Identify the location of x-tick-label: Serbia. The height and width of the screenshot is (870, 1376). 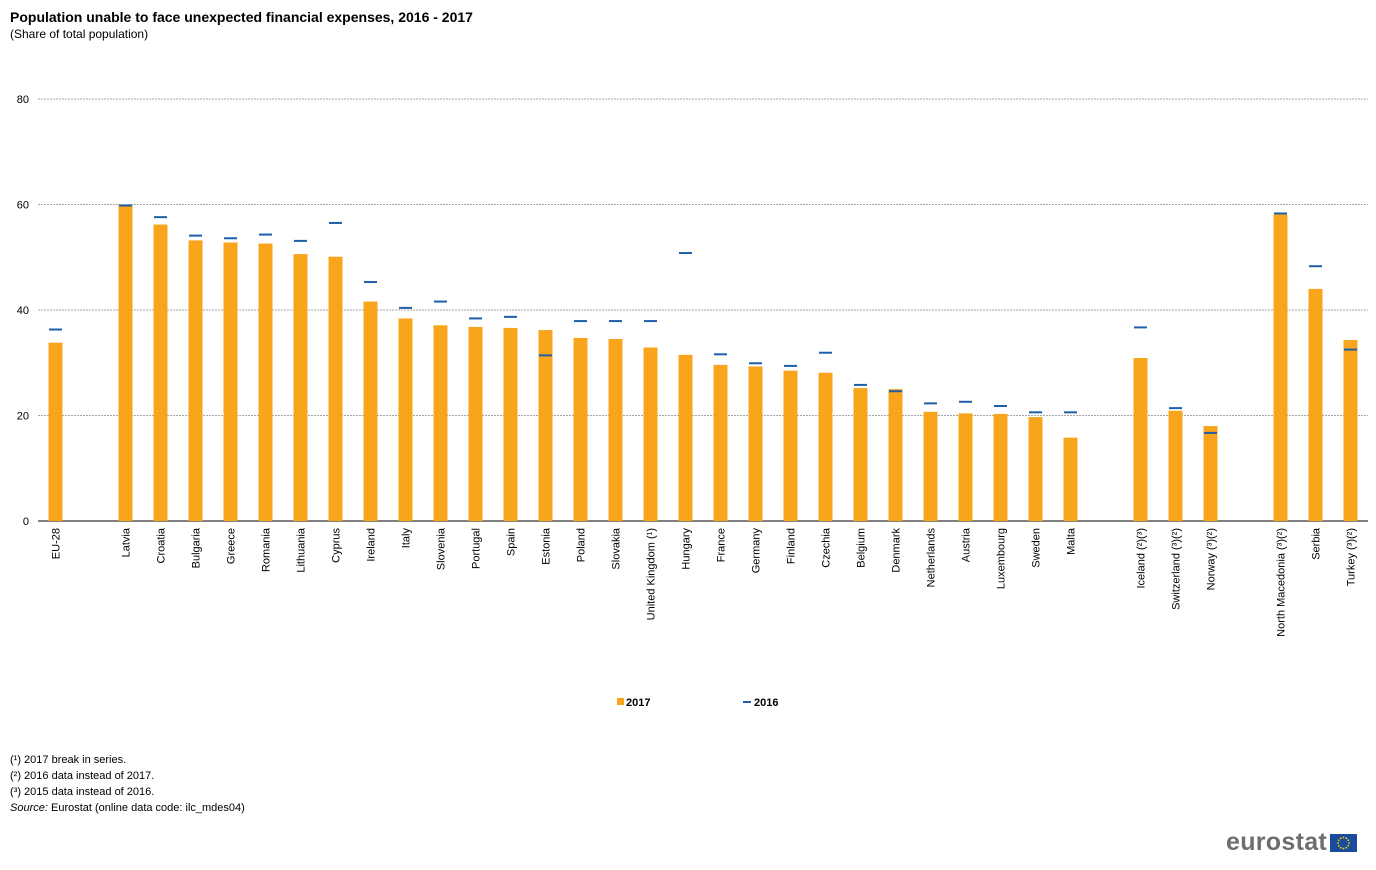
(1317, 543).